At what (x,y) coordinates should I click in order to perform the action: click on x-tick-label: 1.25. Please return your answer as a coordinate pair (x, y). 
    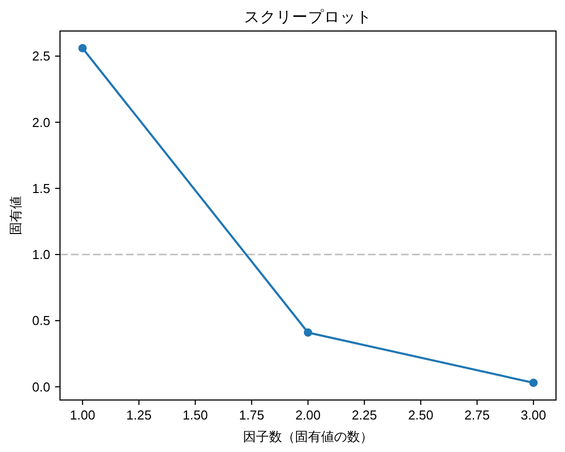
    Looking at the image, I should click on (139, 414).